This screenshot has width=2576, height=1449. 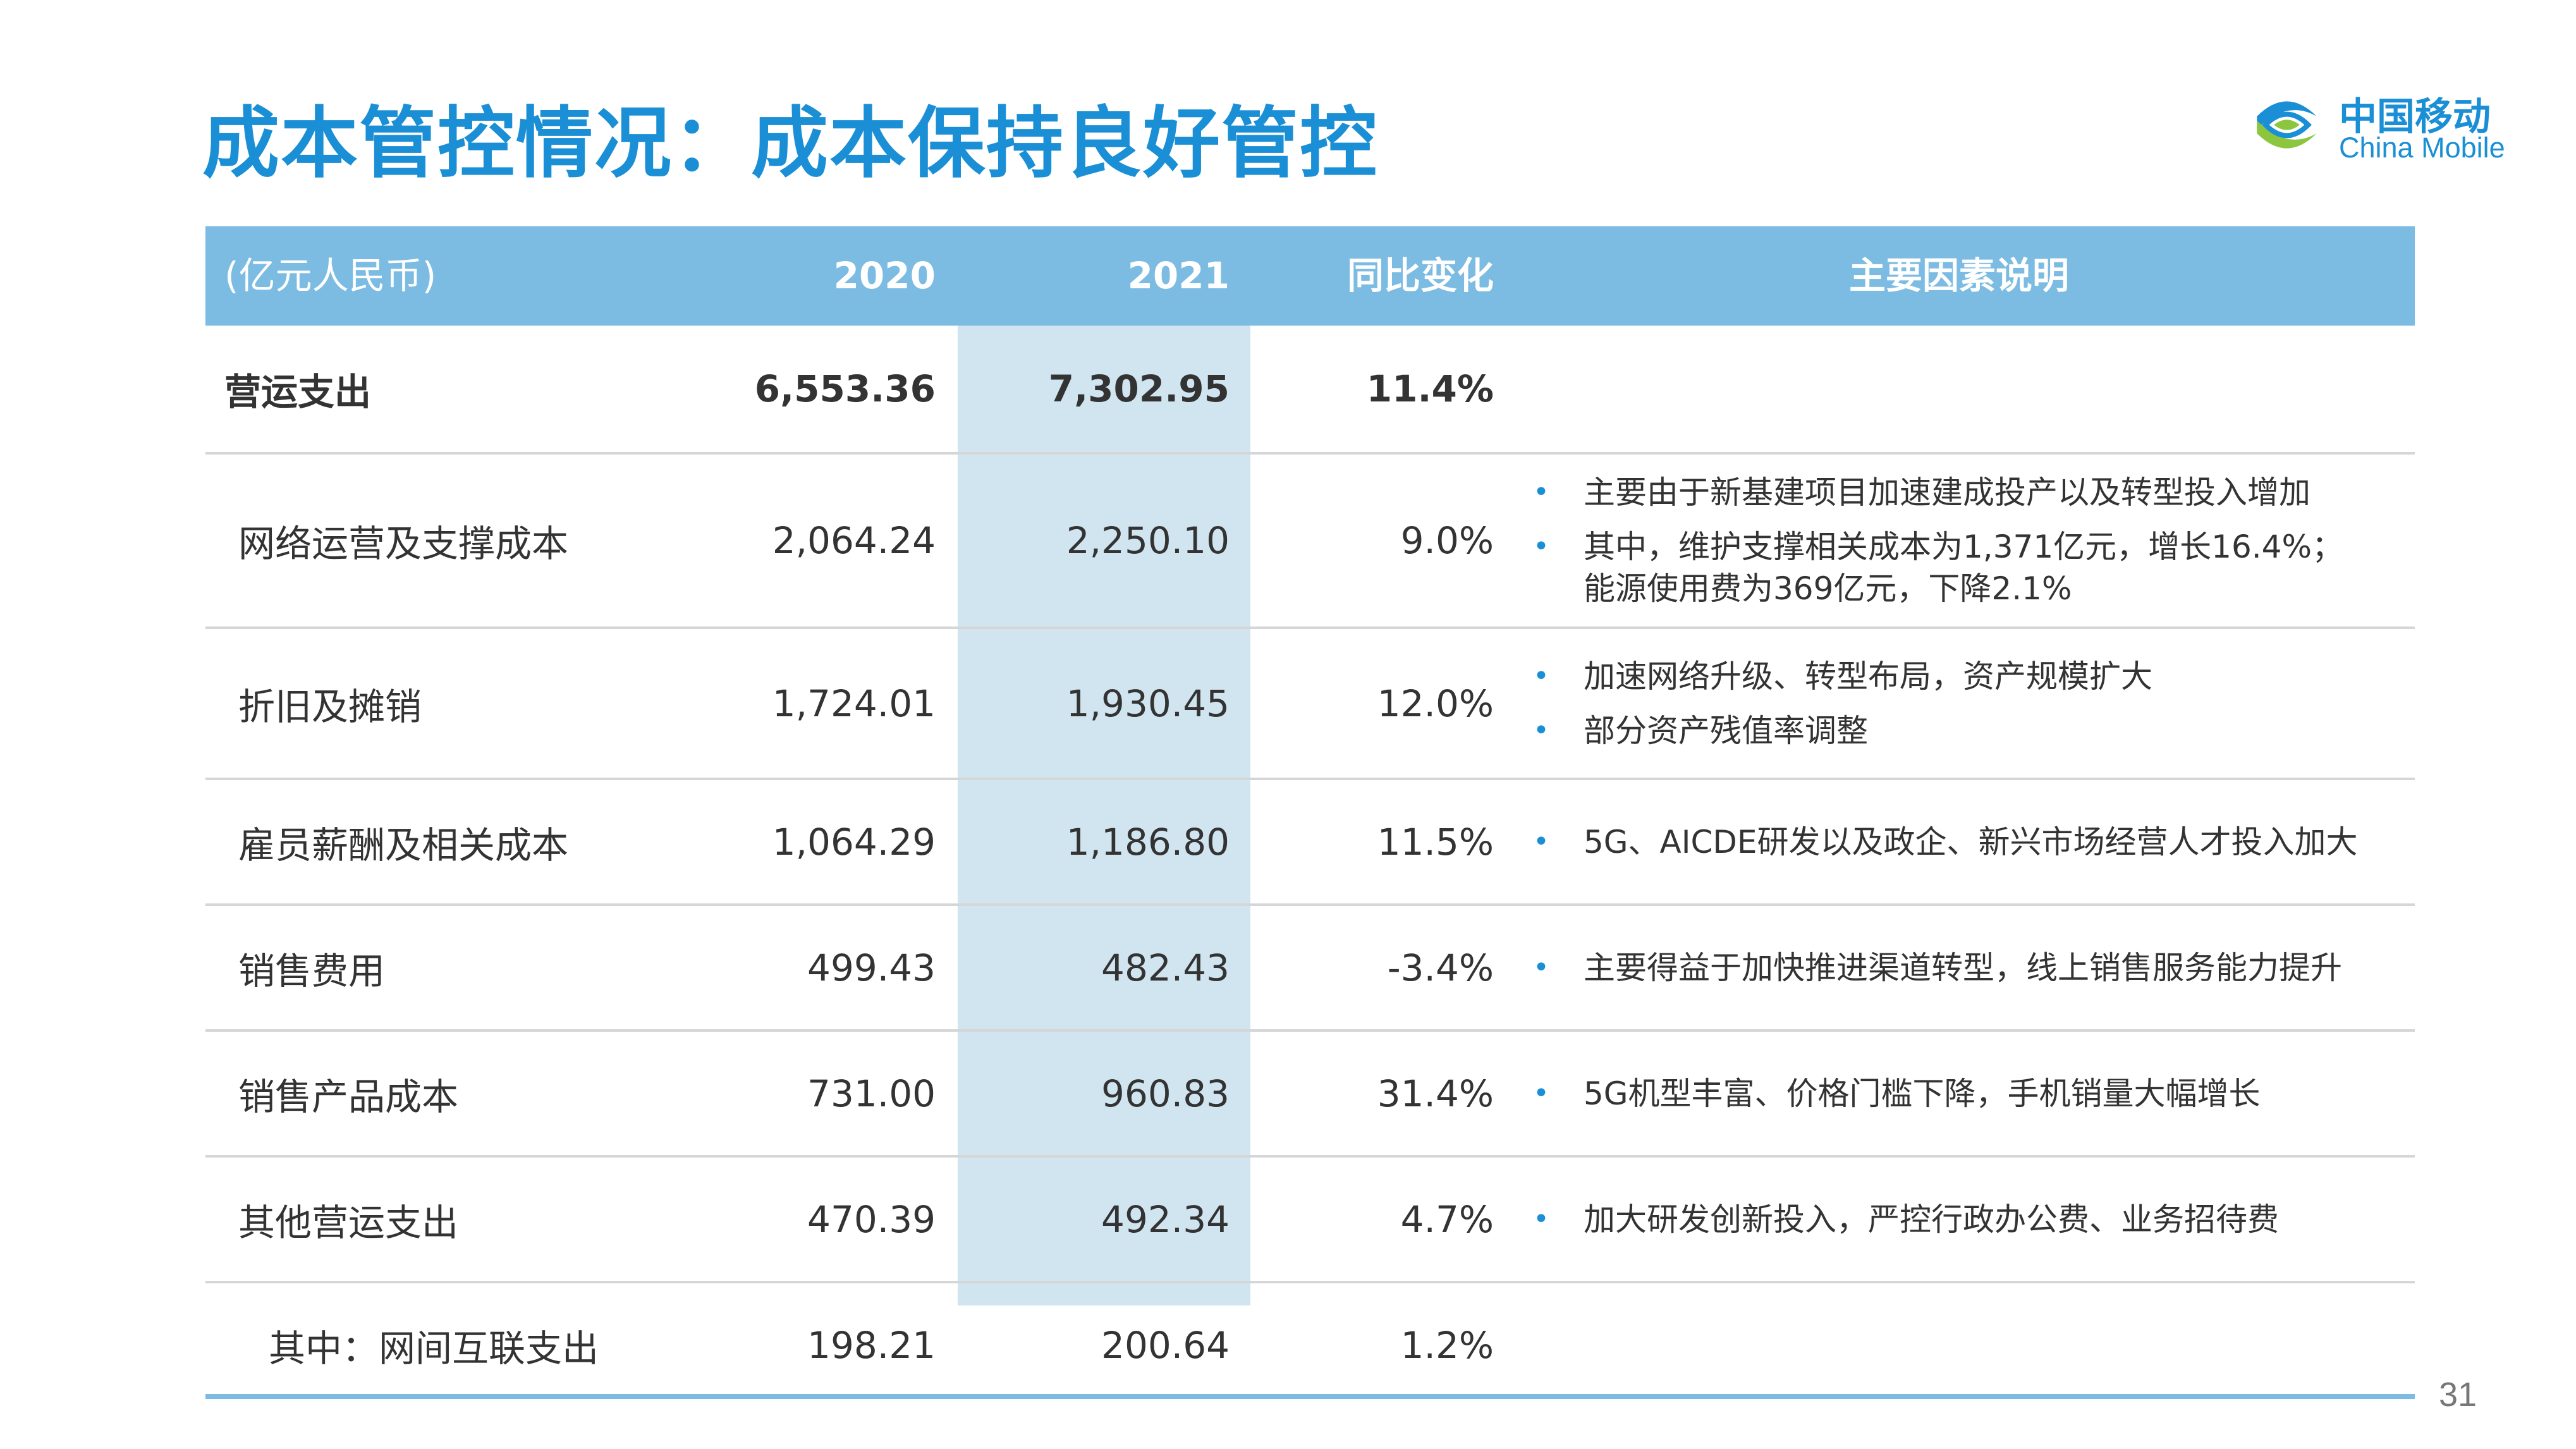 What do you see at coordinates (871, 967) in the screenshot?
I see `value-2020: 499.43` at bounding box center [871, 967].